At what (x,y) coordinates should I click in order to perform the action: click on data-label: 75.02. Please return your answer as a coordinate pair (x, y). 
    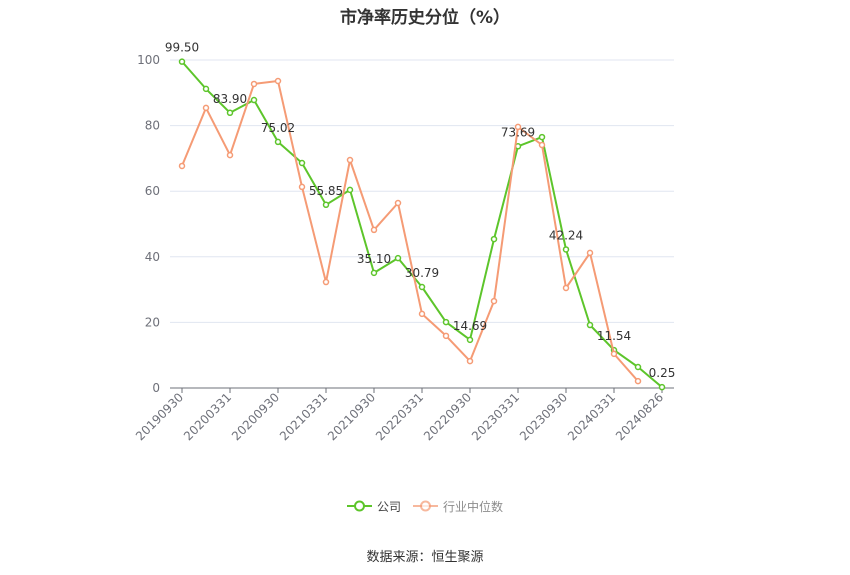
    Looking at the image, I should click on (278, 128).